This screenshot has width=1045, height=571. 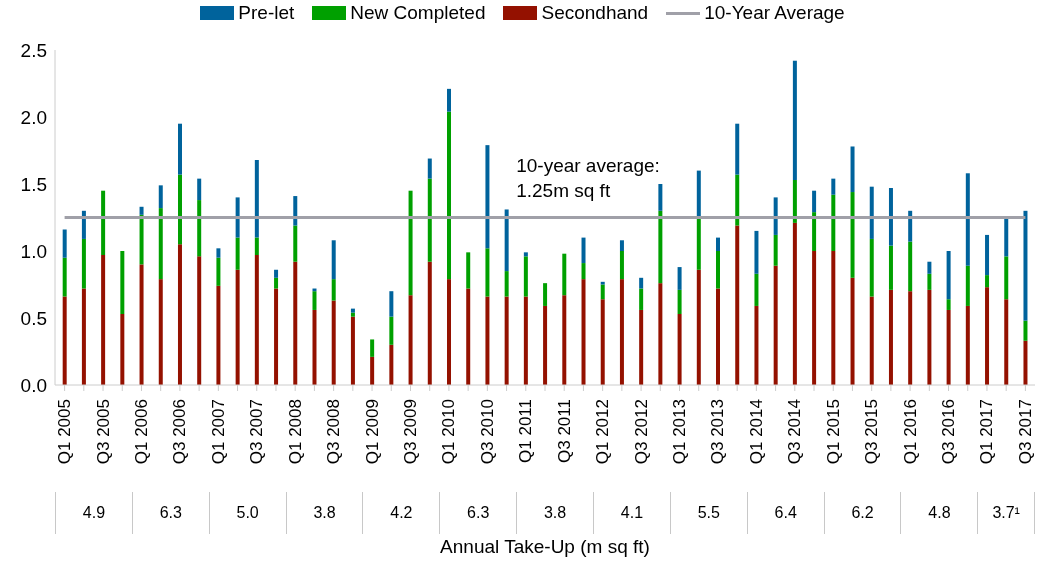 I want to click on text: 4.8, so click(x=939, y=513).